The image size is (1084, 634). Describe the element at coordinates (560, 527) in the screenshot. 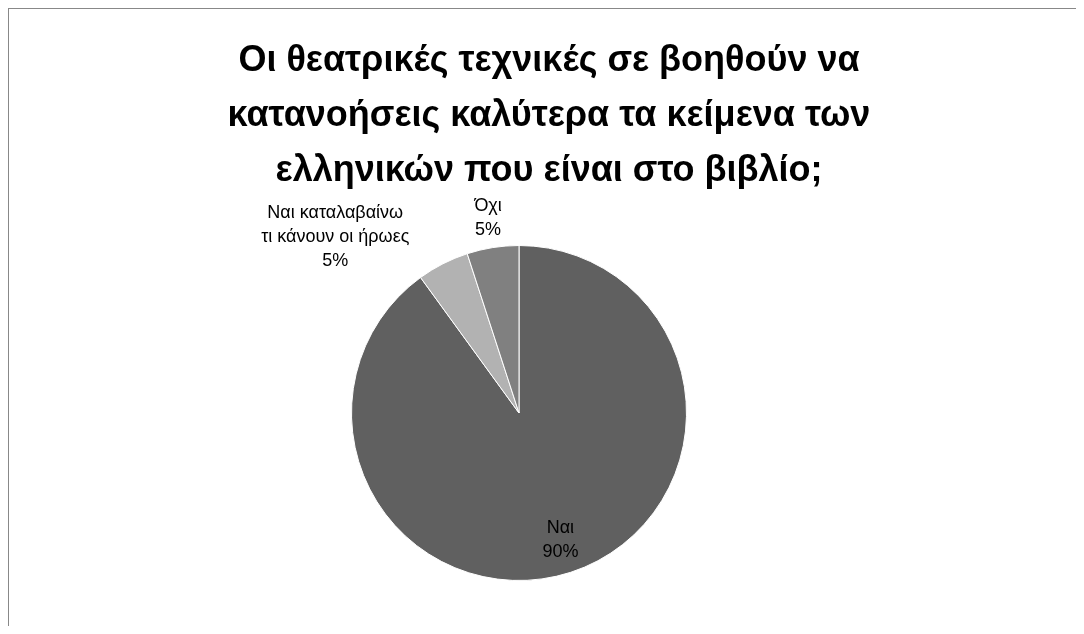

I see `slice-label: Ναι` at that location.